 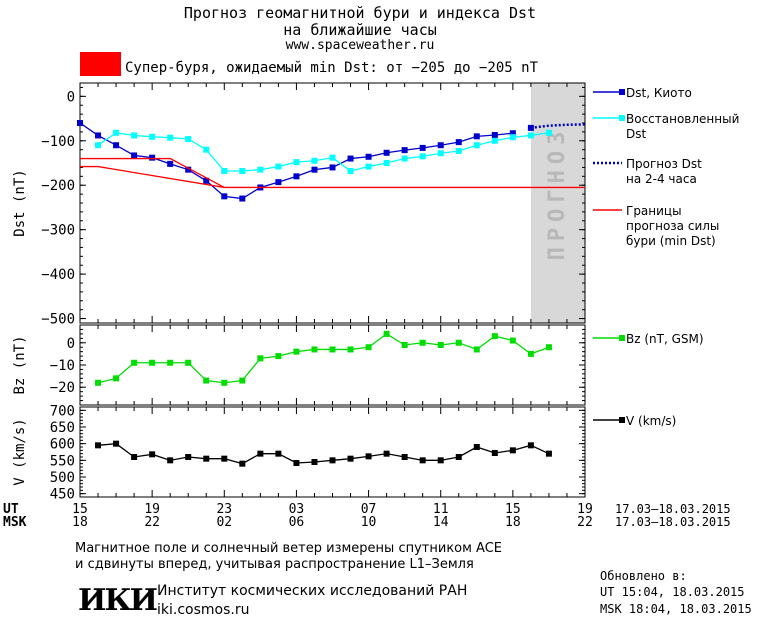 I want to click on v-ytick-label: 600, so click(x=62, y=445).